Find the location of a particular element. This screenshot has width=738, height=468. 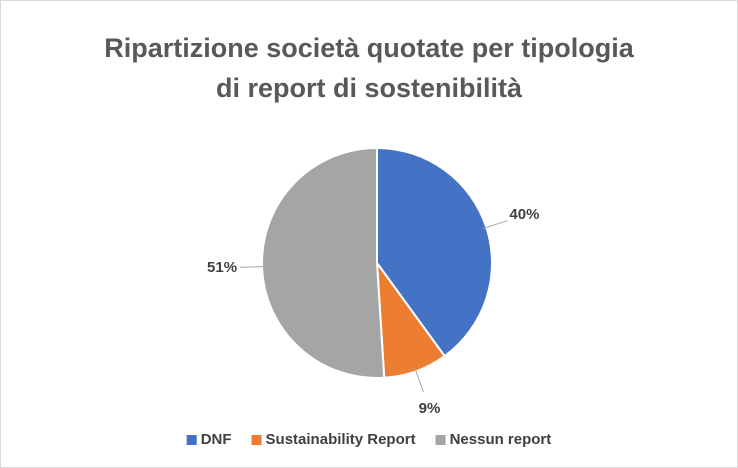

legend-label: DNF is located at coordinates (216, 439).